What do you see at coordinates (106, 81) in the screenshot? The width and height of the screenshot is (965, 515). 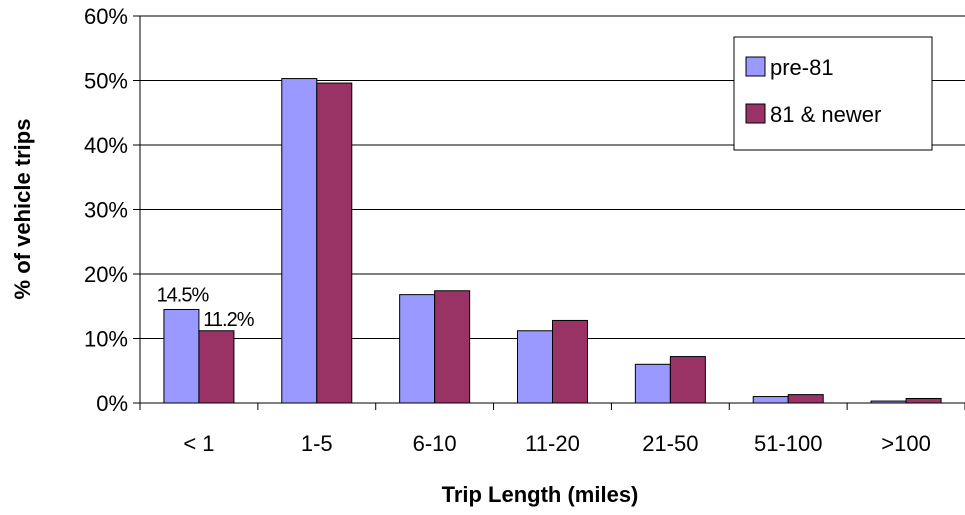 I see `y-tick-label: 50%` at bounding box center [106, 81].